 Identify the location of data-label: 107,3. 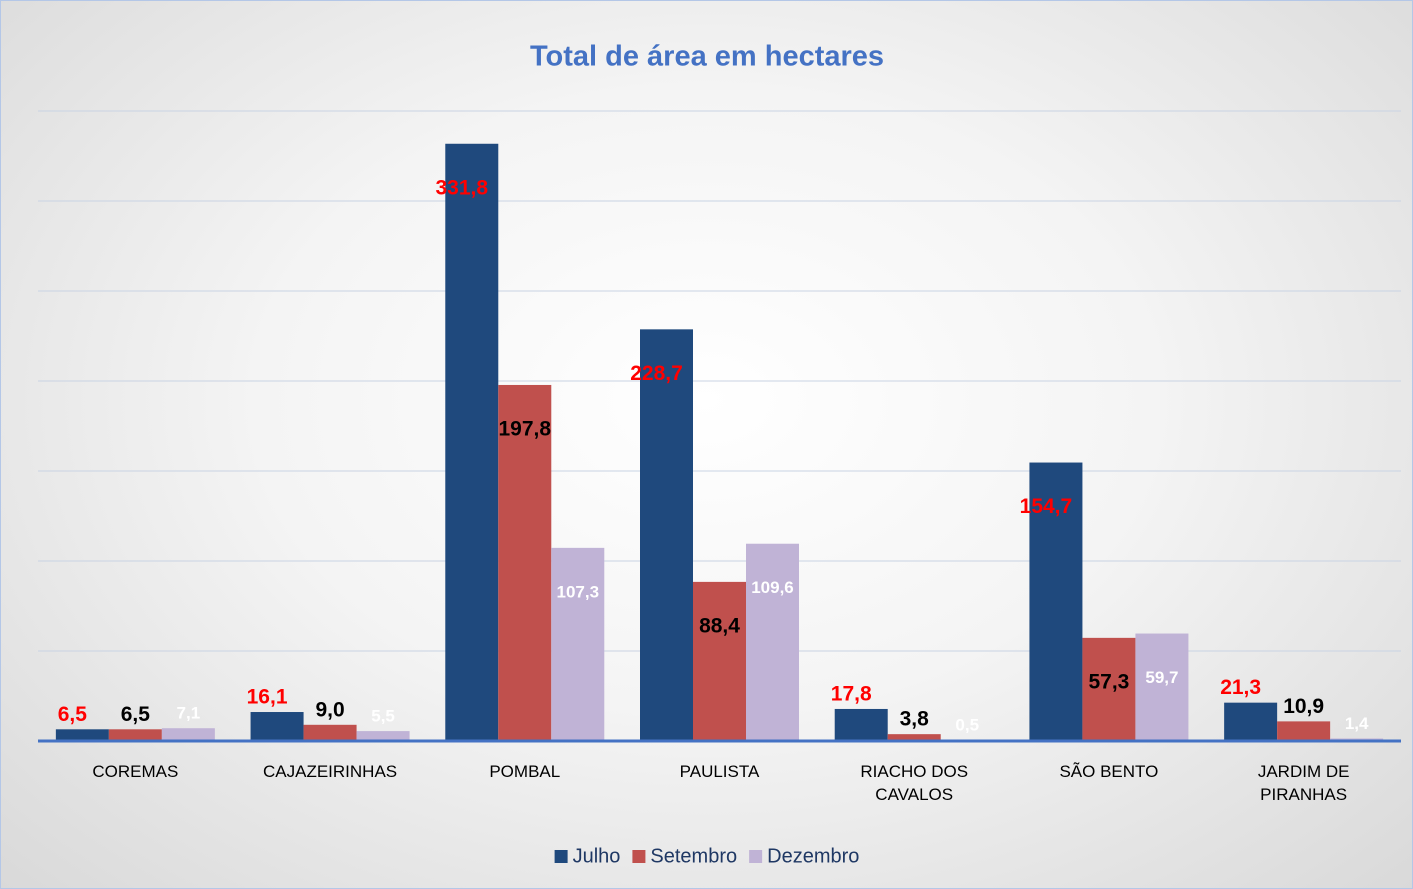
(578, 591).